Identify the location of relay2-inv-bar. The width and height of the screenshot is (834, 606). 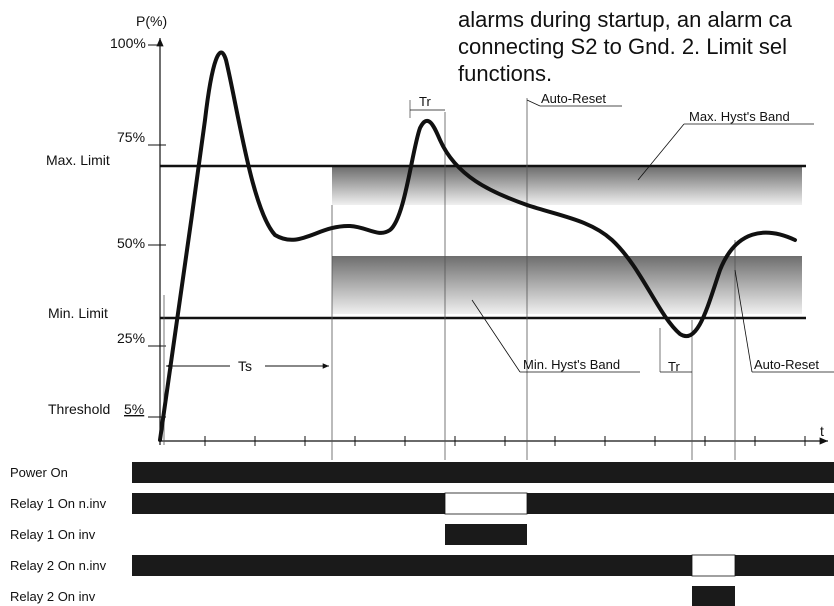
(713, 596).